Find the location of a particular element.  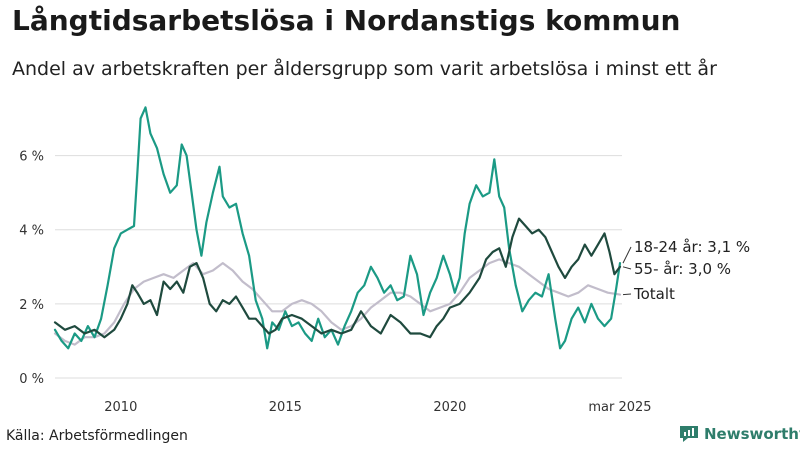

brand-name: Newsworthy is located at coordinates (752, 434).